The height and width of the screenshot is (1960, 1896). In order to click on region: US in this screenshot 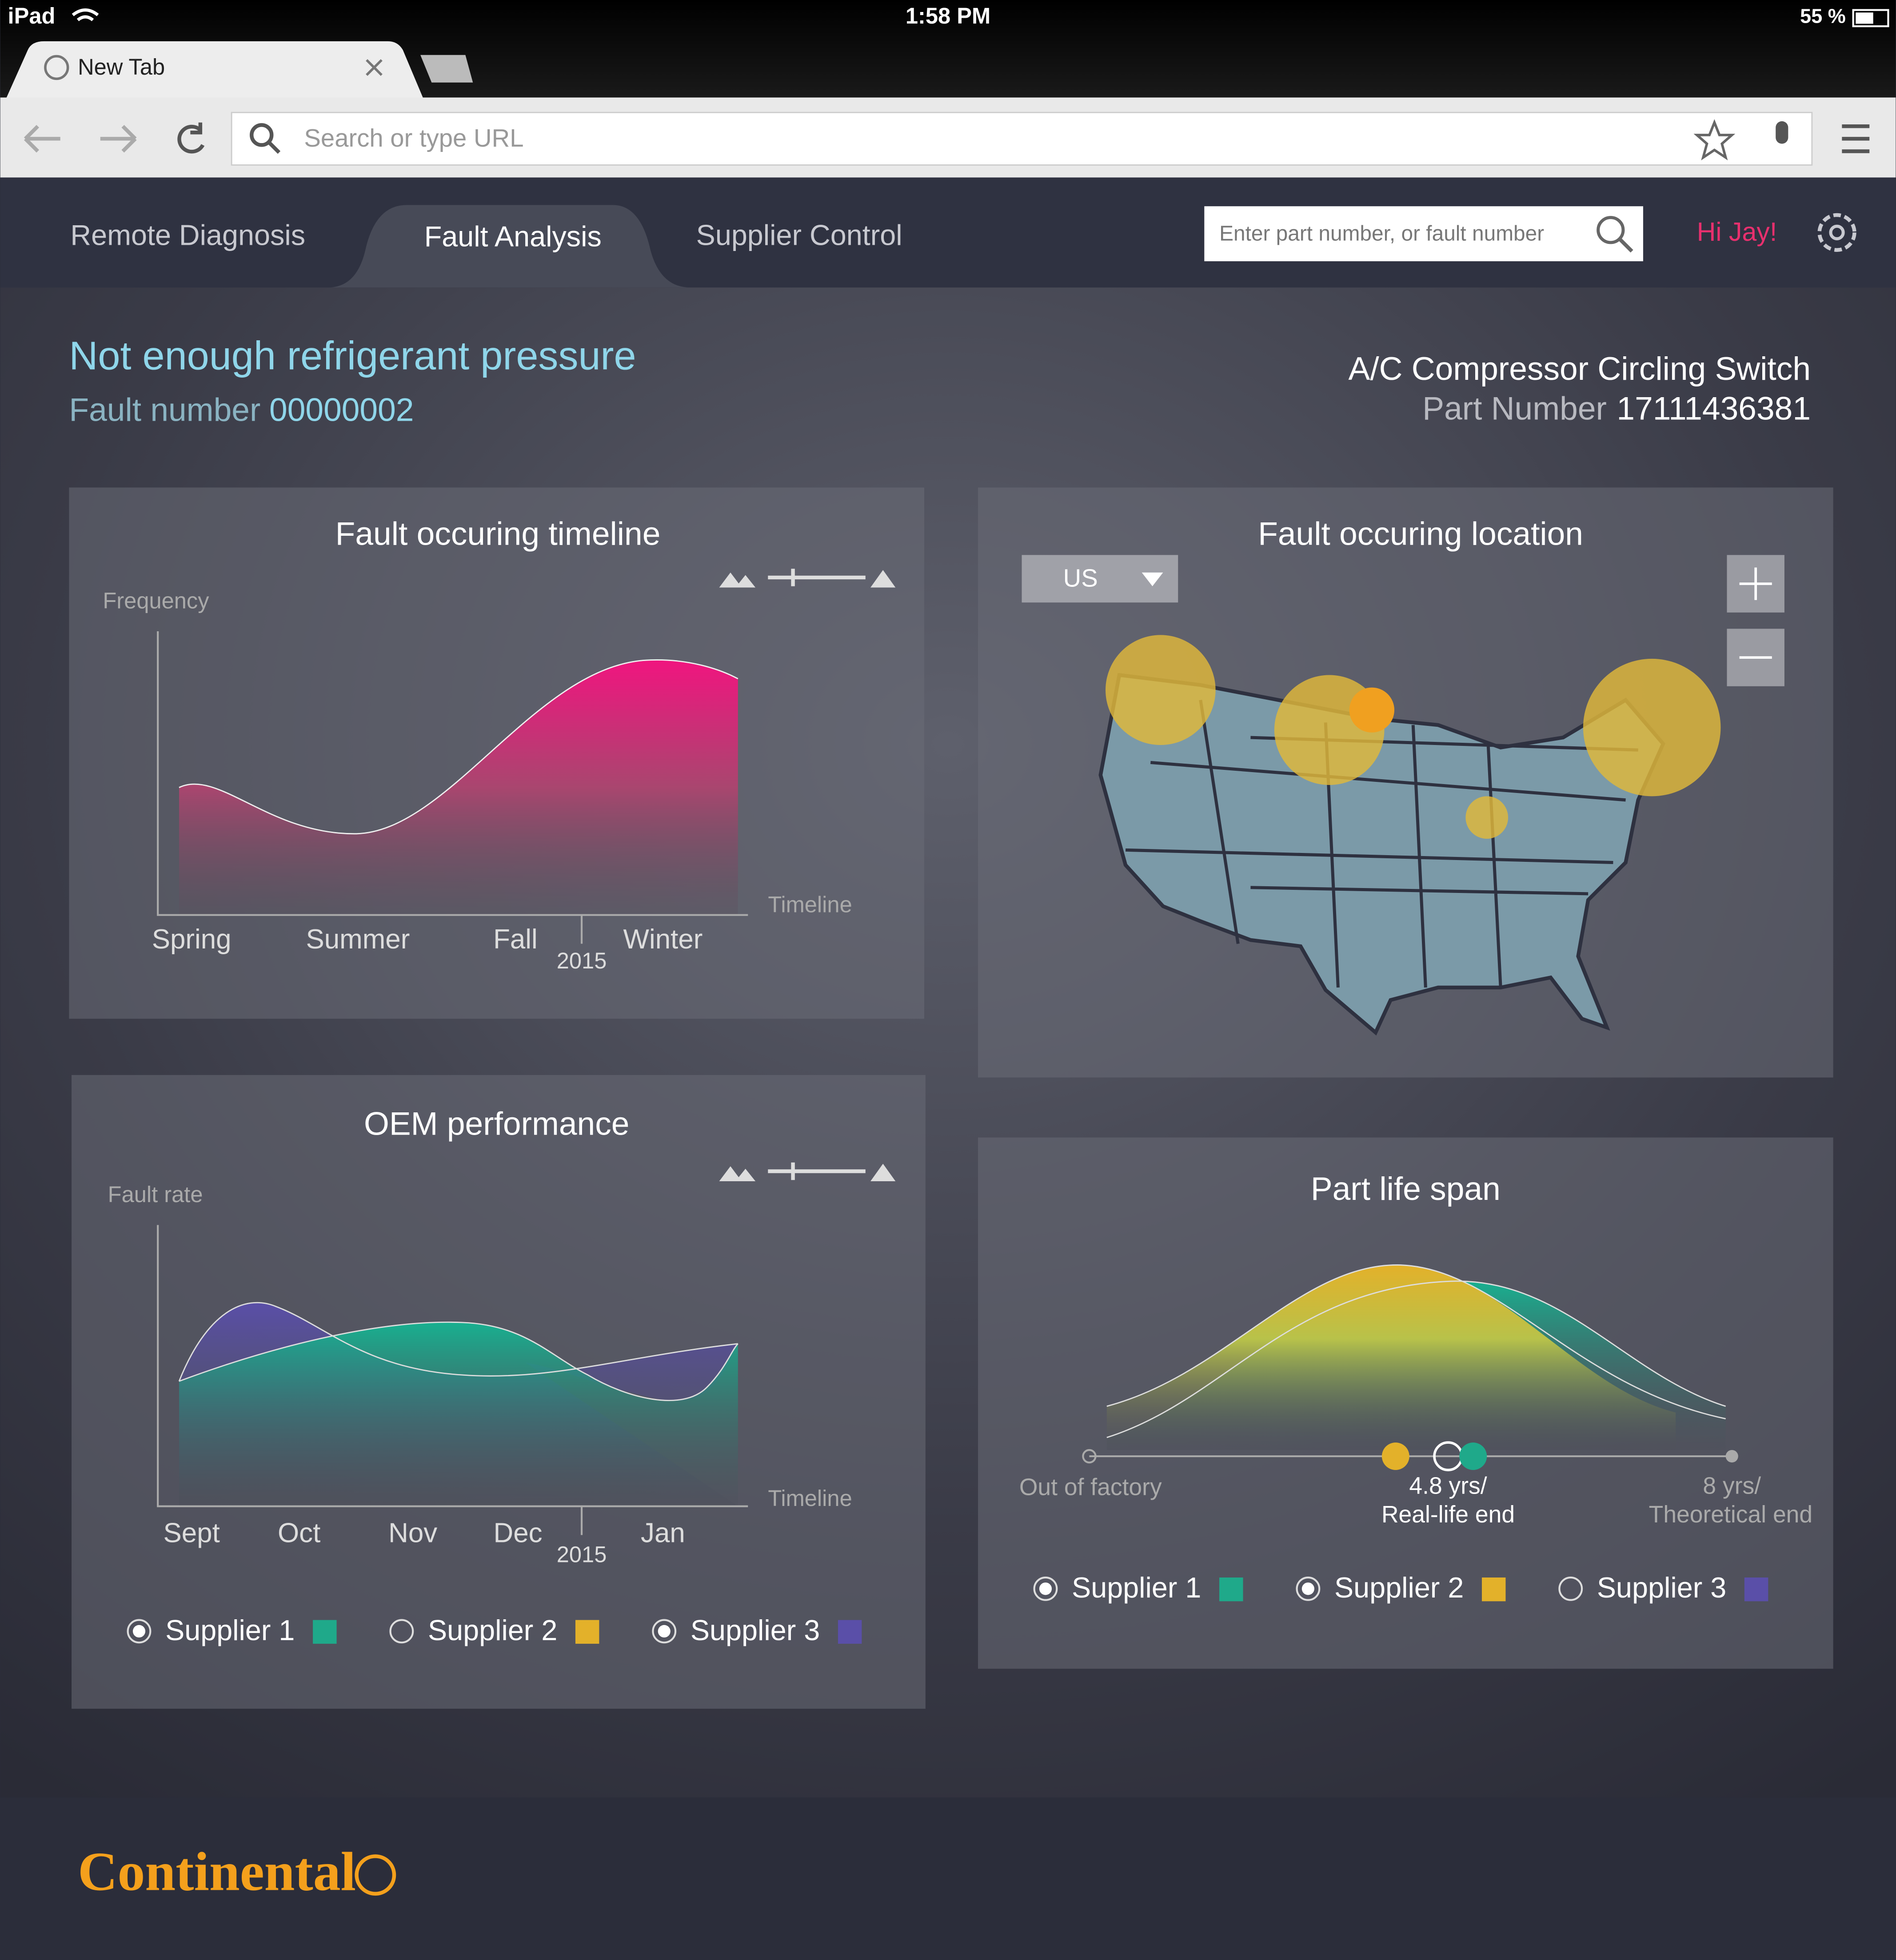, I will do `click(1081, 578)`.